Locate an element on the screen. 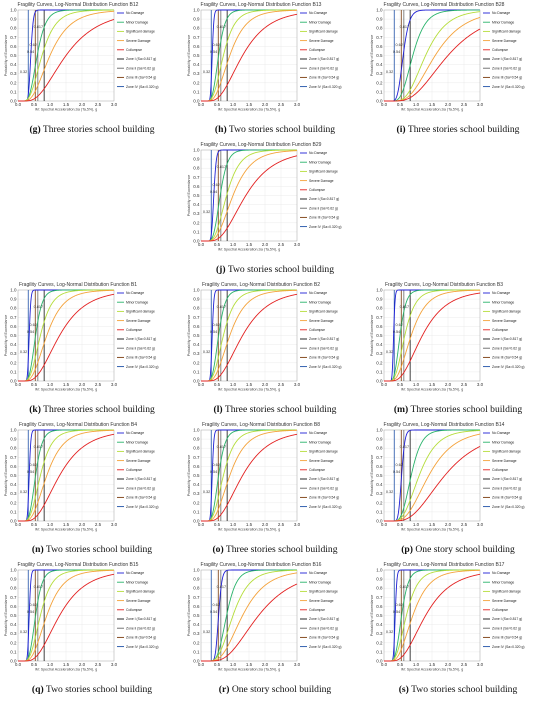 Image resolution: width=550 pixels, height=701 pixels. legend-entry: Significant damage is located at coordinates (323, 312).